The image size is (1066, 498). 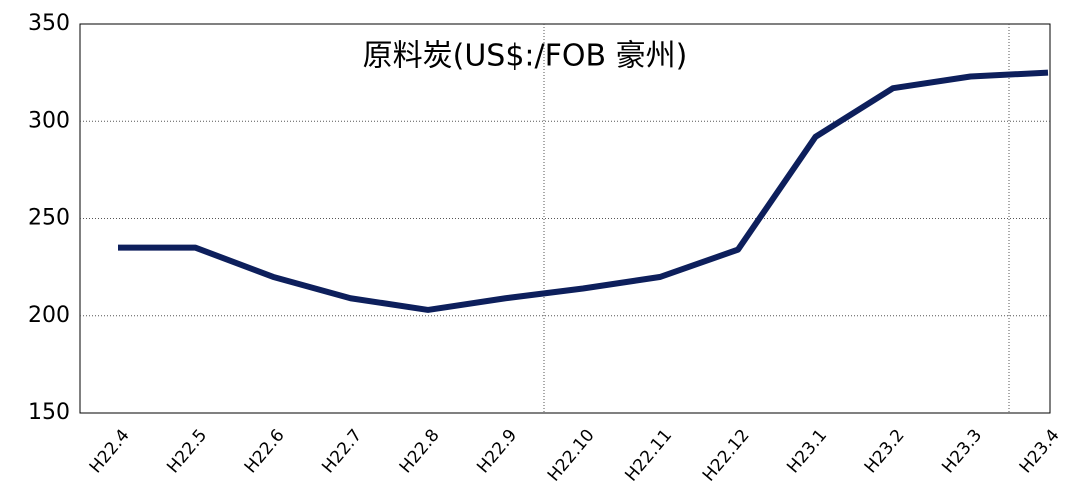 I want to click on chart-title: 原料炭(US$:/FOB 豪州), so click(x=525, y=56).